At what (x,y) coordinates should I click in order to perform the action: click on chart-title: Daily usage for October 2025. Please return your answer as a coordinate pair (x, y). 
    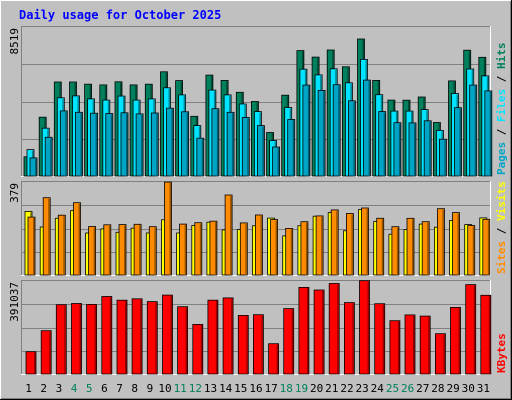
    Looking at the image, I should click on (120, 15).